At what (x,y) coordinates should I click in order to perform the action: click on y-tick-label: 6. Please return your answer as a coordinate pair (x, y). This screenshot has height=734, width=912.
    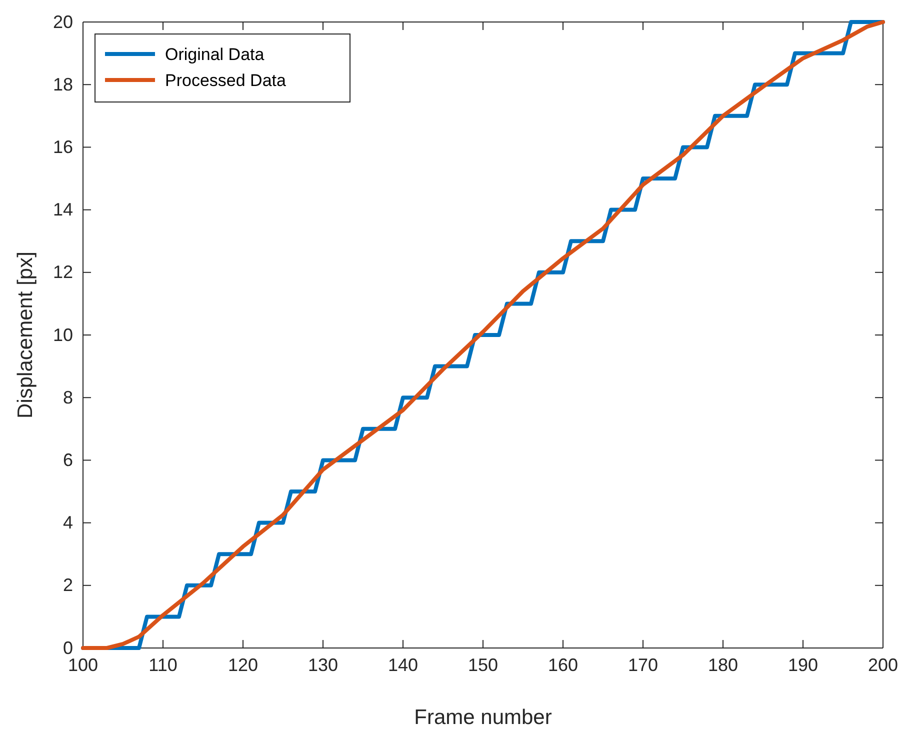
    Looking at the image, I should click on (67, 460).